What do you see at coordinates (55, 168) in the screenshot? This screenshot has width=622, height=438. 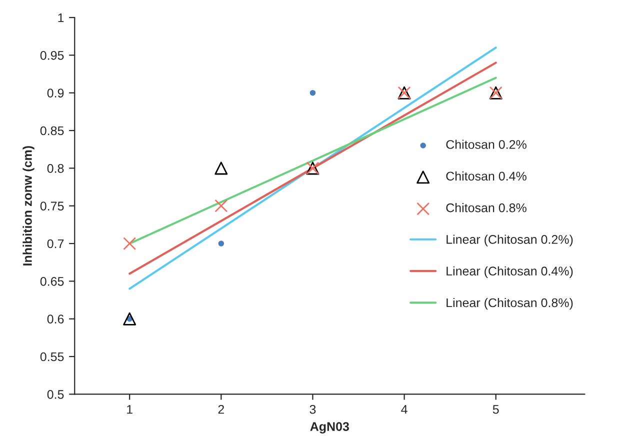 I see `y-tick-label: 0.8` at bounding box center [55, 168].